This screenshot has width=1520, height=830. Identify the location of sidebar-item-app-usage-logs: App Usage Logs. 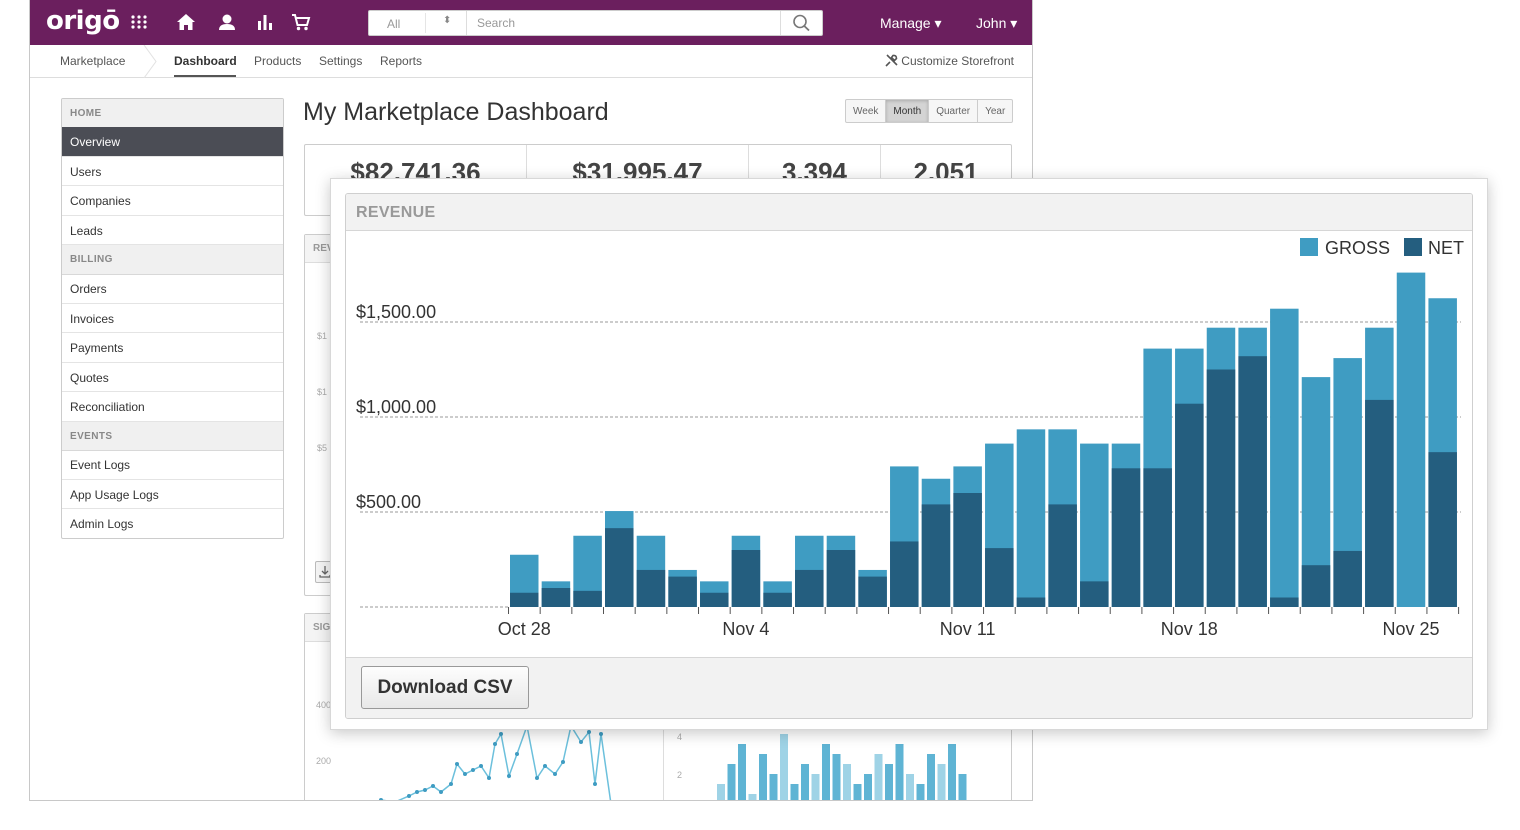
(172, 494).